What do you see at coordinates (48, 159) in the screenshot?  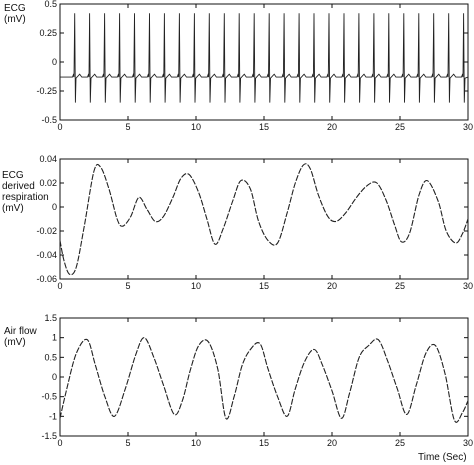 I see `panel-2-ytick-label-5: 0.04` at bounding box center [48, 159].